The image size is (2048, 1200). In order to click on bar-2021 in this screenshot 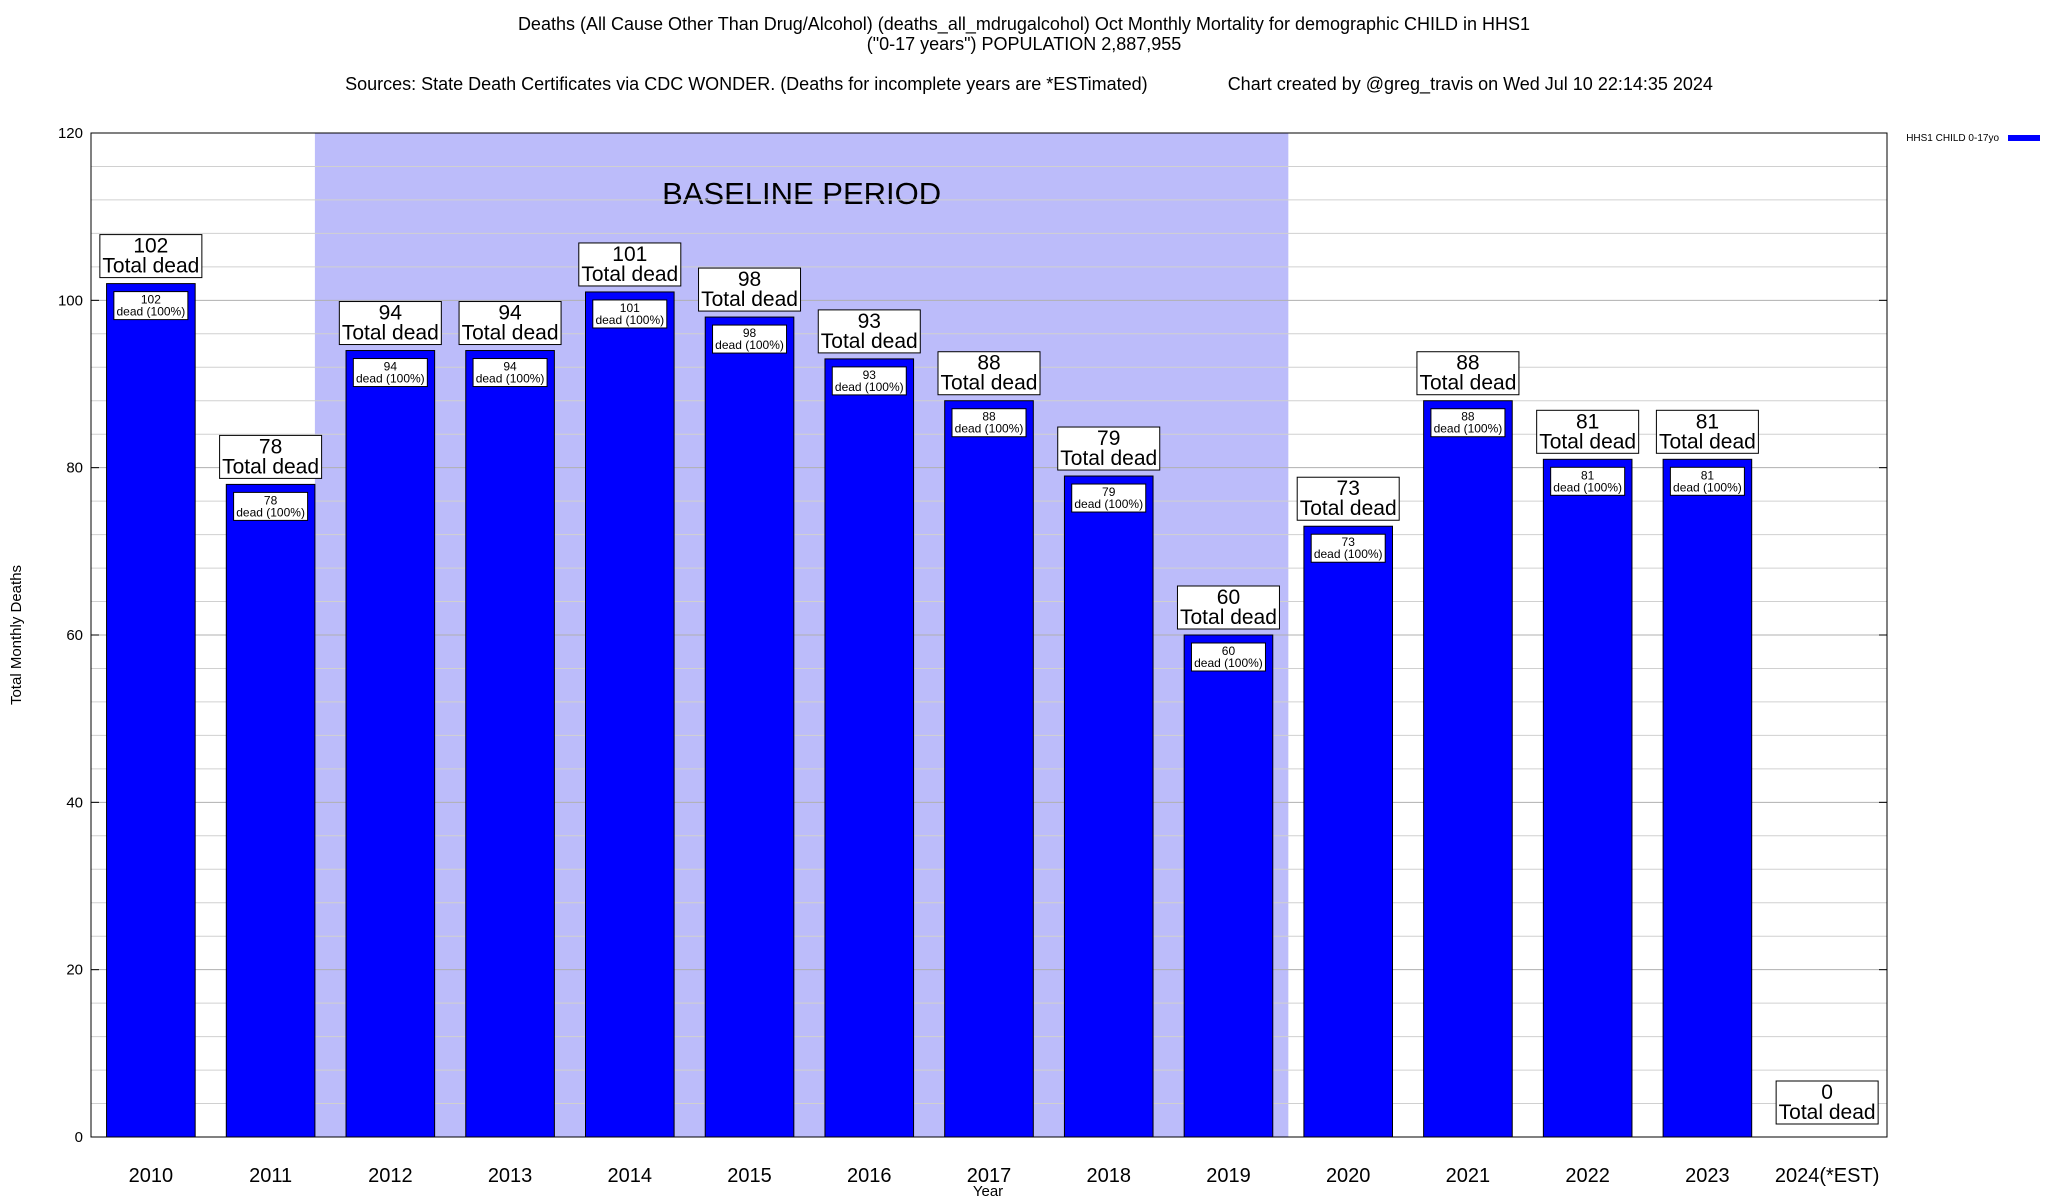, I will do `click(1468, 769)`.